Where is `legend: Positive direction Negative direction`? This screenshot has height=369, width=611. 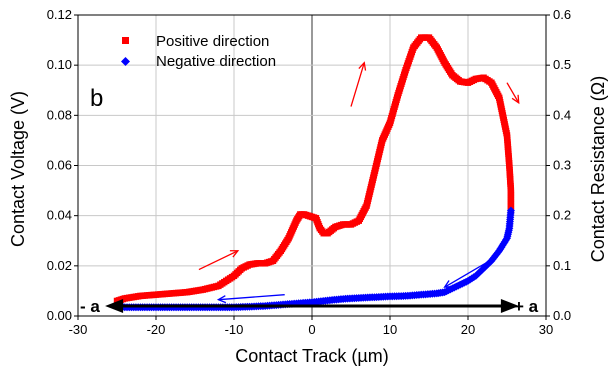
legend: Positive direction Negative direction is located at coordinates (198, 51).